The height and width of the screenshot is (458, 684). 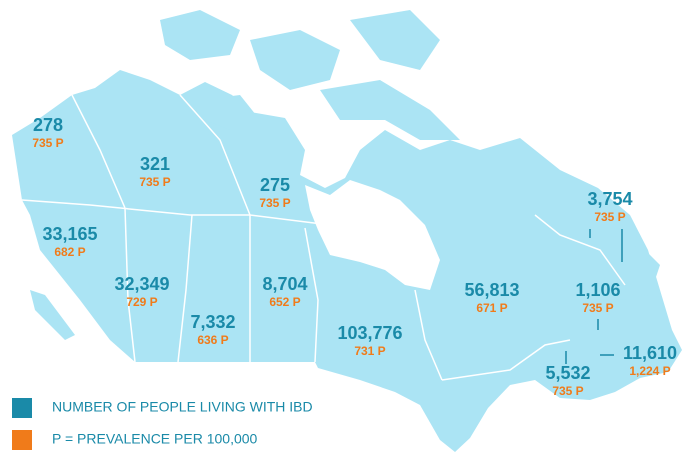 I want to click on region-prevalence: 731 P, so click(x=369, y=351).